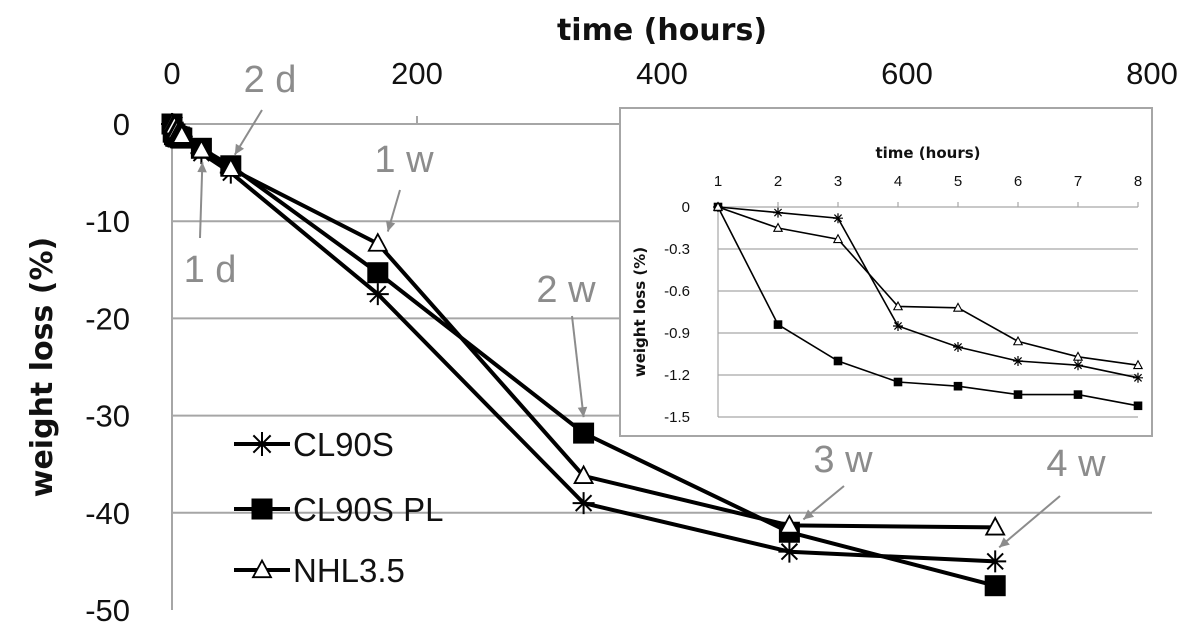 The image size is (1183, 632). I want to click on annotation-arrow-line-1-d, so click(201, 200).